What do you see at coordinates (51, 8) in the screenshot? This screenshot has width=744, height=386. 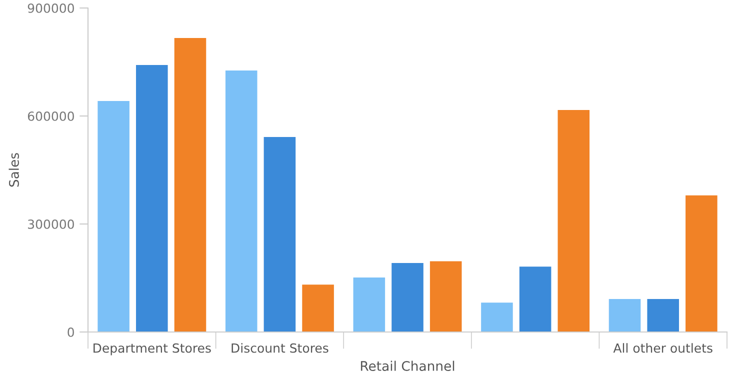 I see `y-tick-label: 900000` at bounding box center [51, 8].